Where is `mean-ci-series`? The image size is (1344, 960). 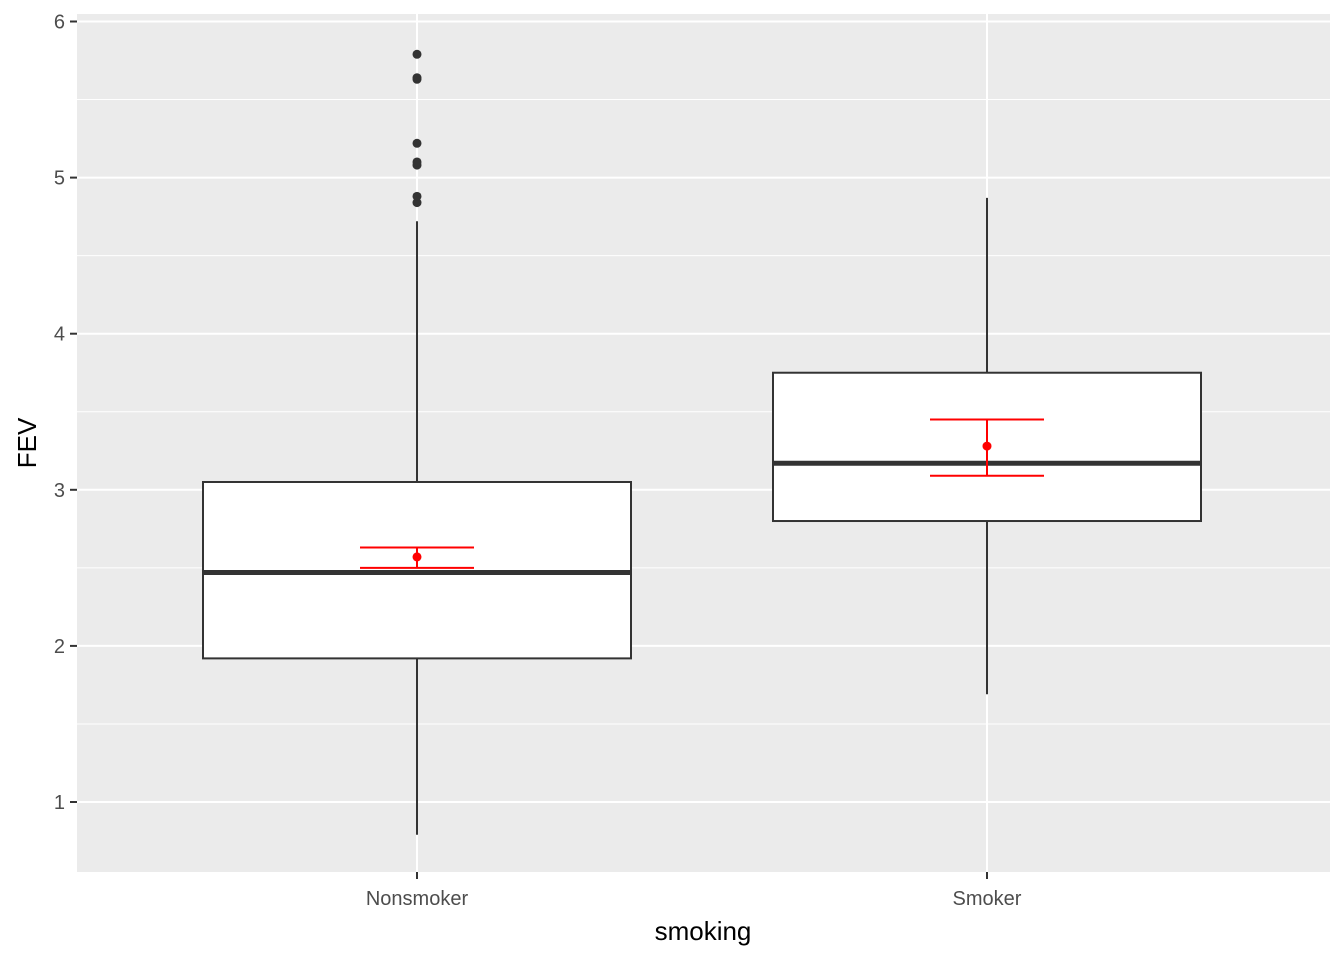 mean-ci-series is located at coordinates (702, 493).